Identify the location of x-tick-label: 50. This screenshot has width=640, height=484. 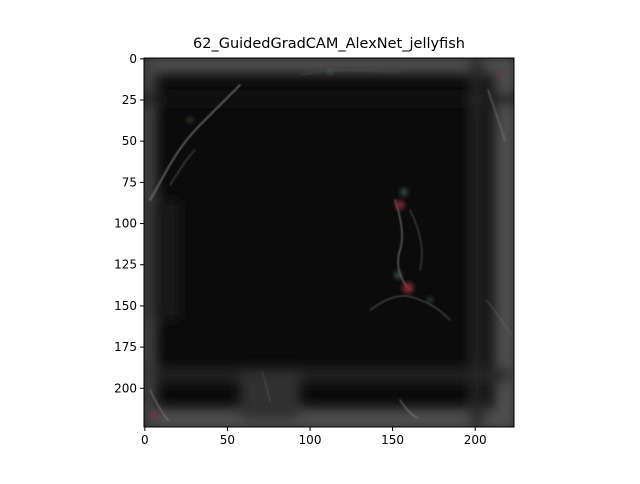
(227, 440).